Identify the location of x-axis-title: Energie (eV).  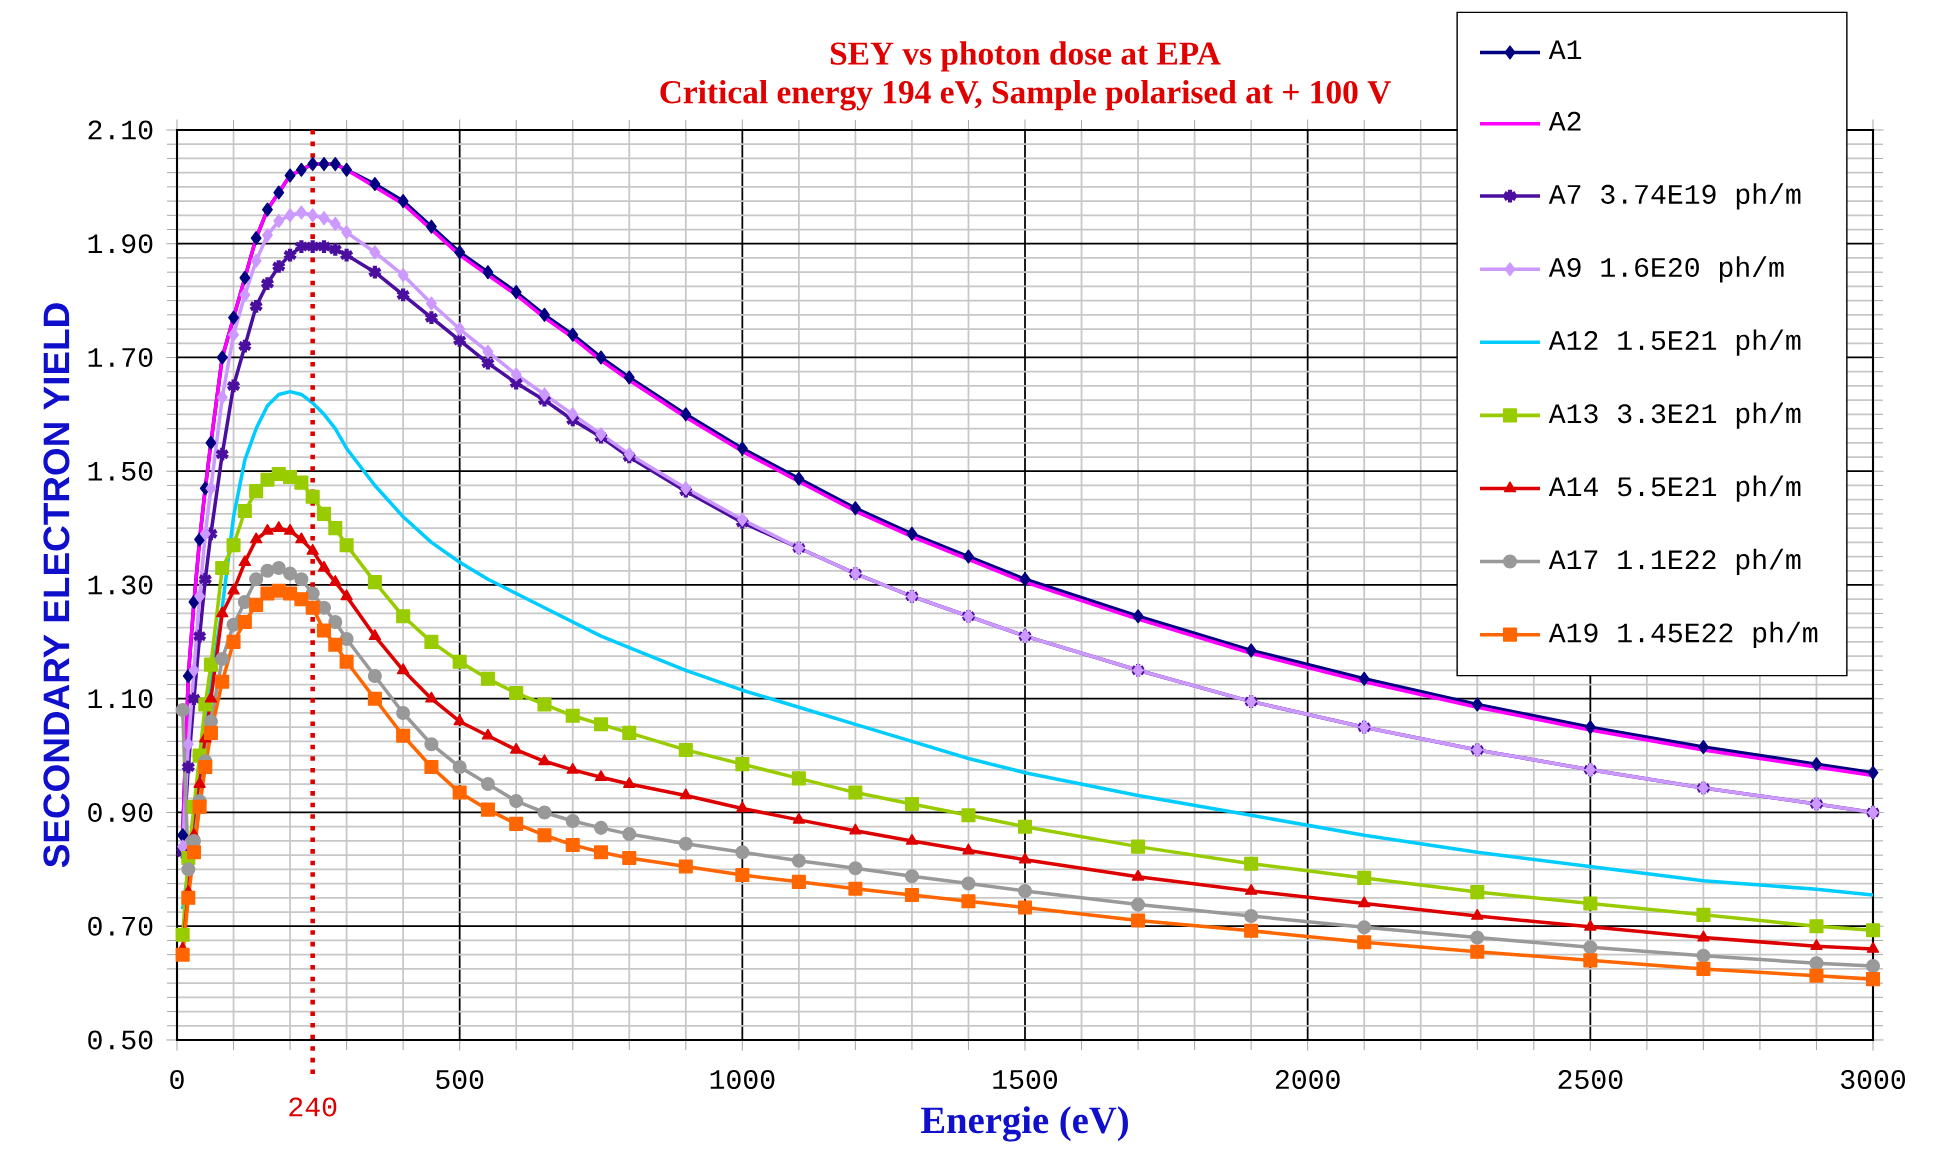
(1024, 1124).